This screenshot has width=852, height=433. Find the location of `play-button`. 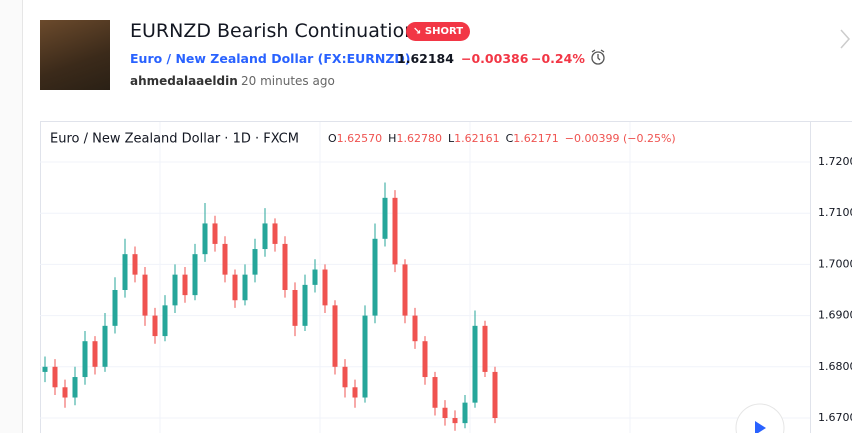

play-button is located at coordinates (760, 418).